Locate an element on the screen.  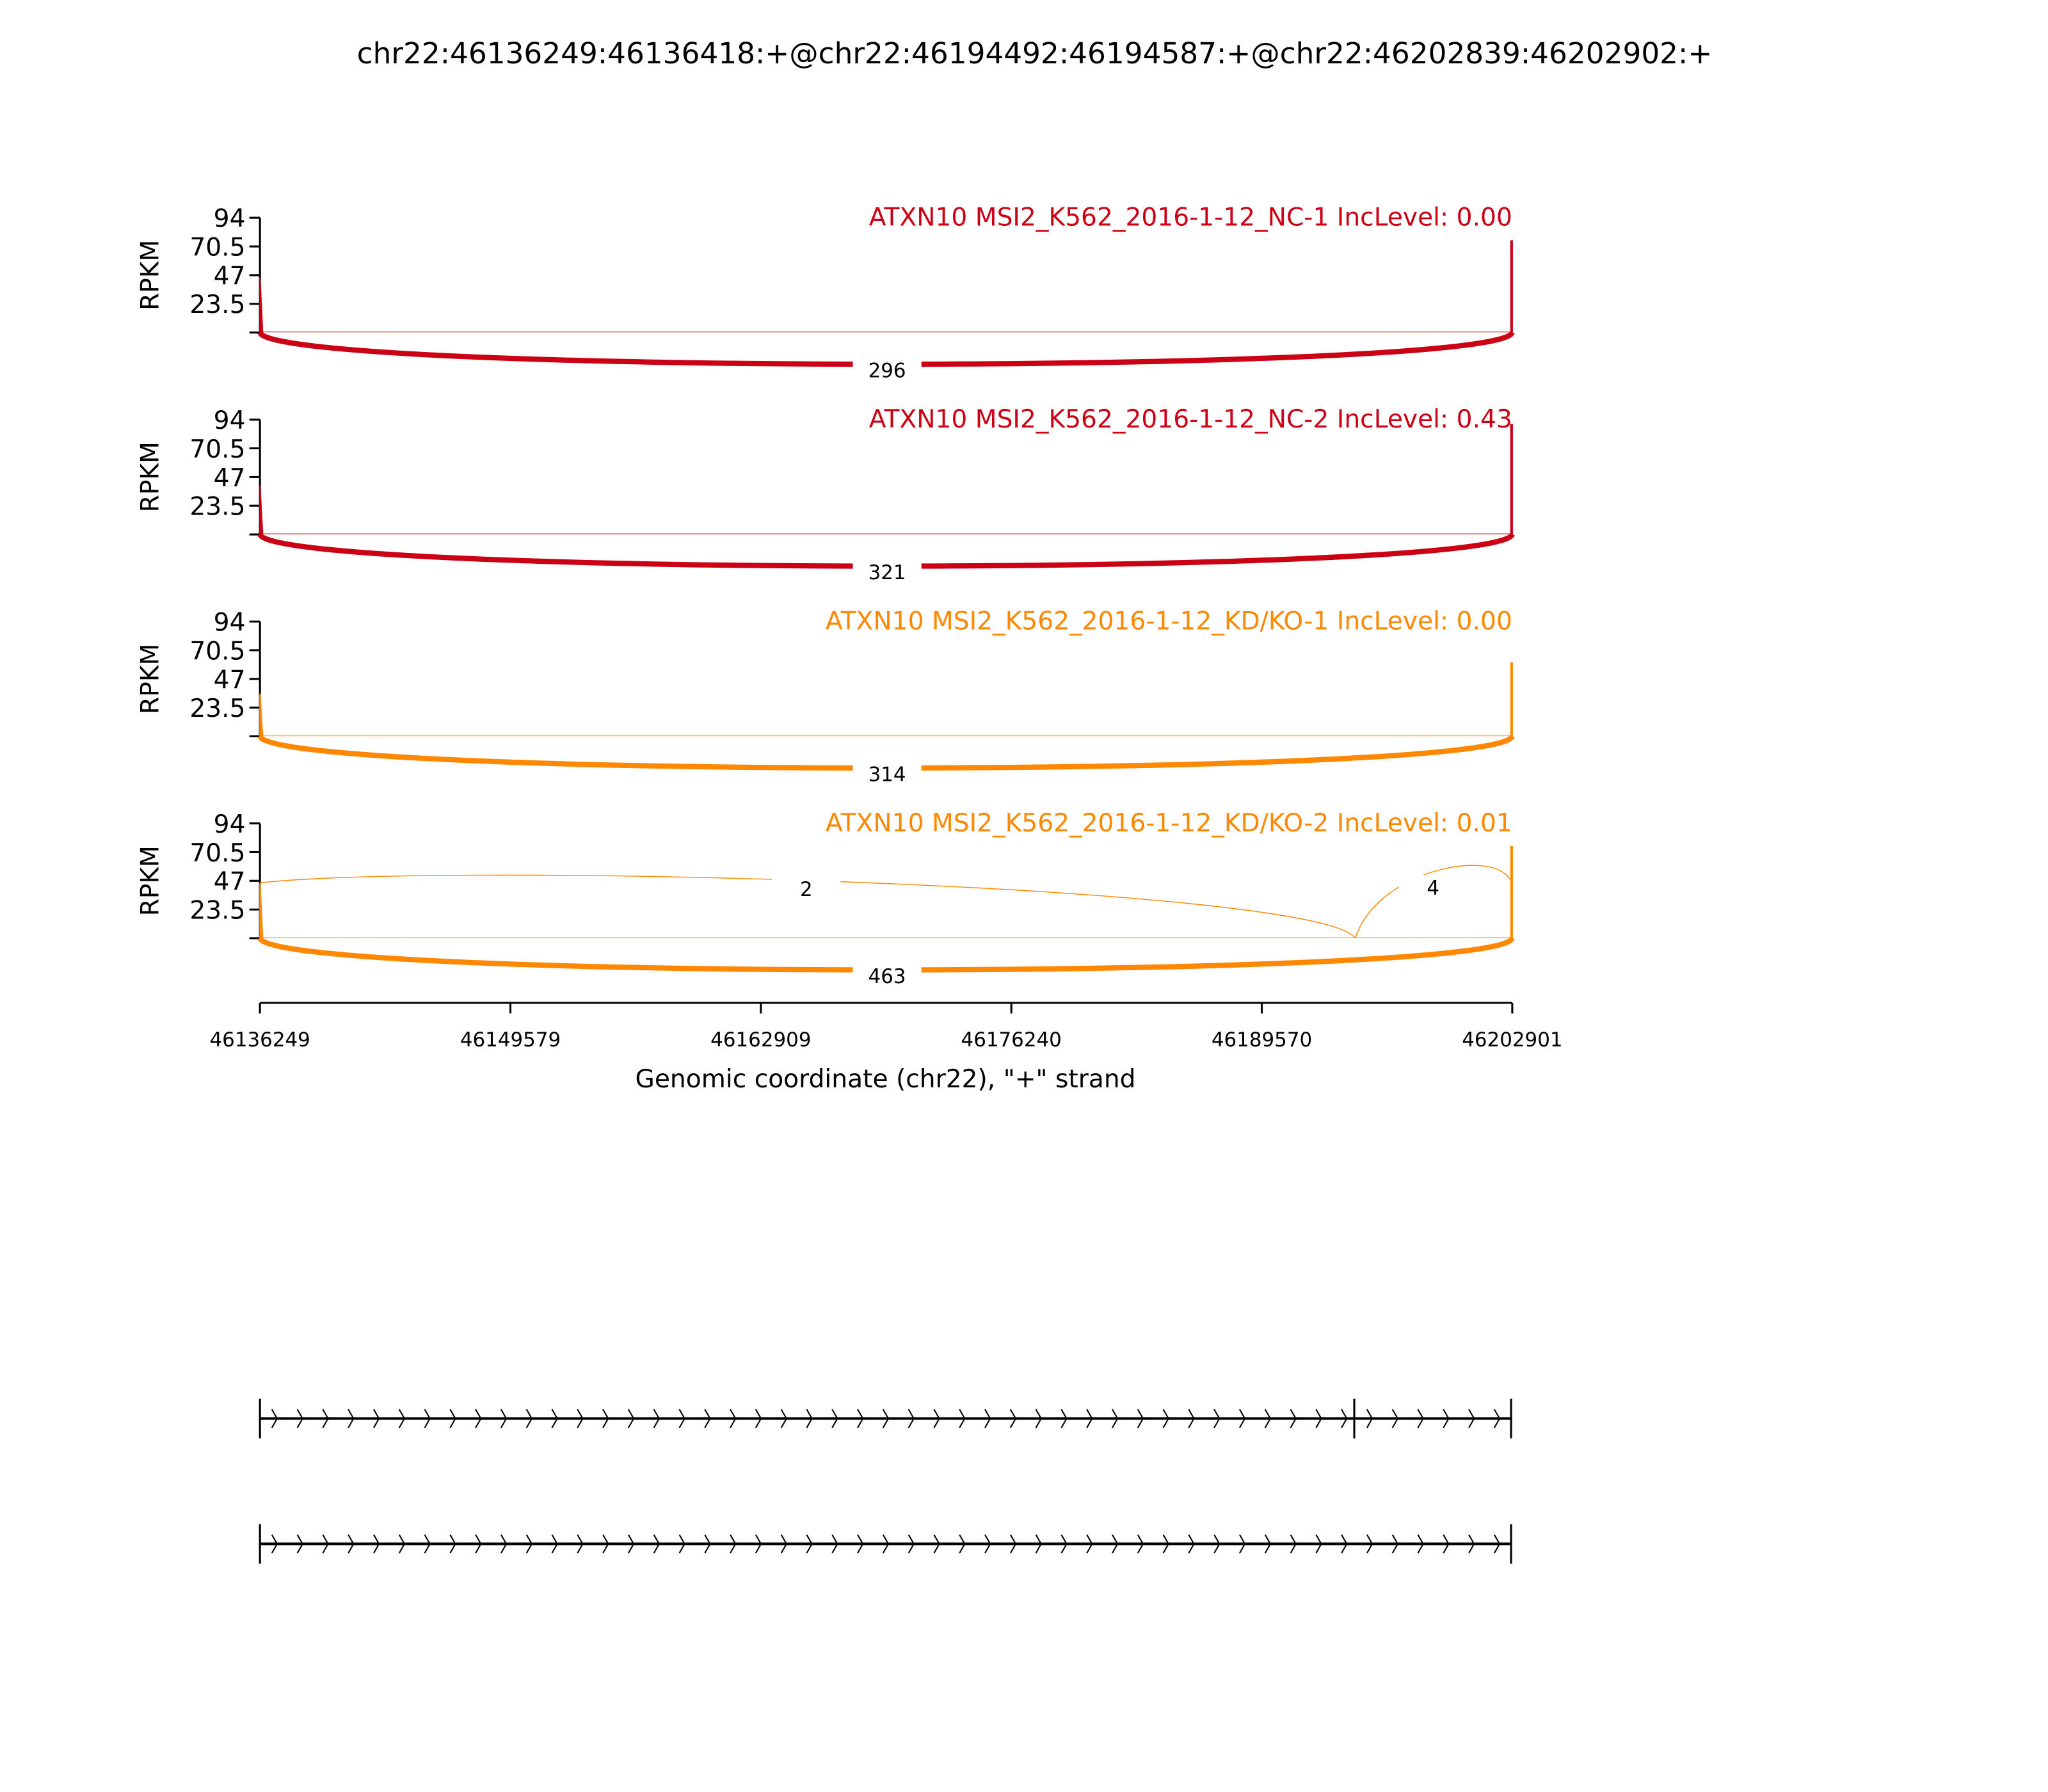
junction-count: 314 is located at coordinates (887, 775).